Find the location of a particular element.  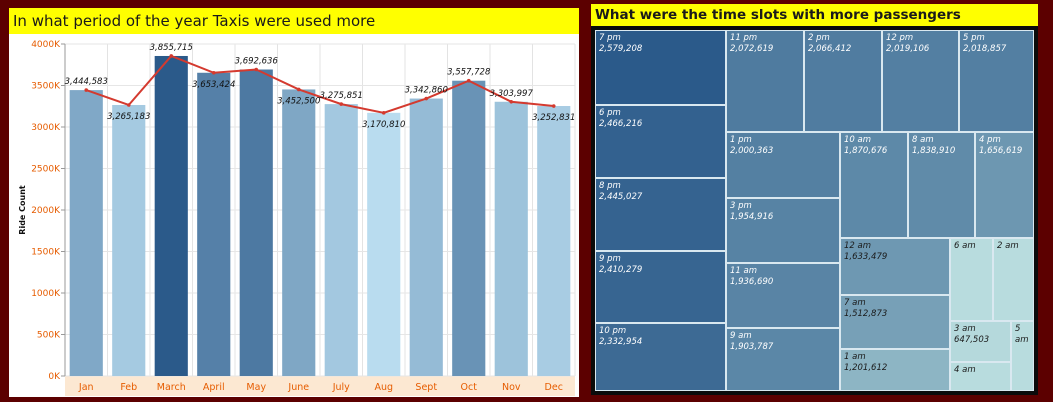

treemap-cell-1-am: 1 am 1,201,612 is located at coordinates (895, 370).